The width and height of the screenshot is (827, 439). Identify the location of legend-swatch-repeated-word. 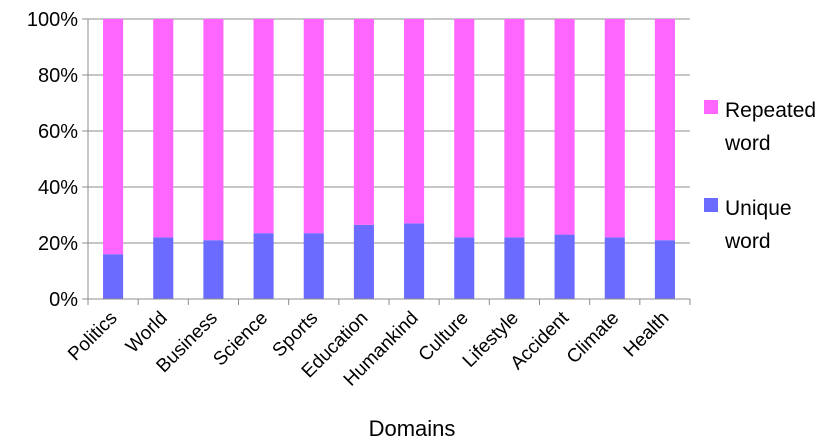
(711, 107).